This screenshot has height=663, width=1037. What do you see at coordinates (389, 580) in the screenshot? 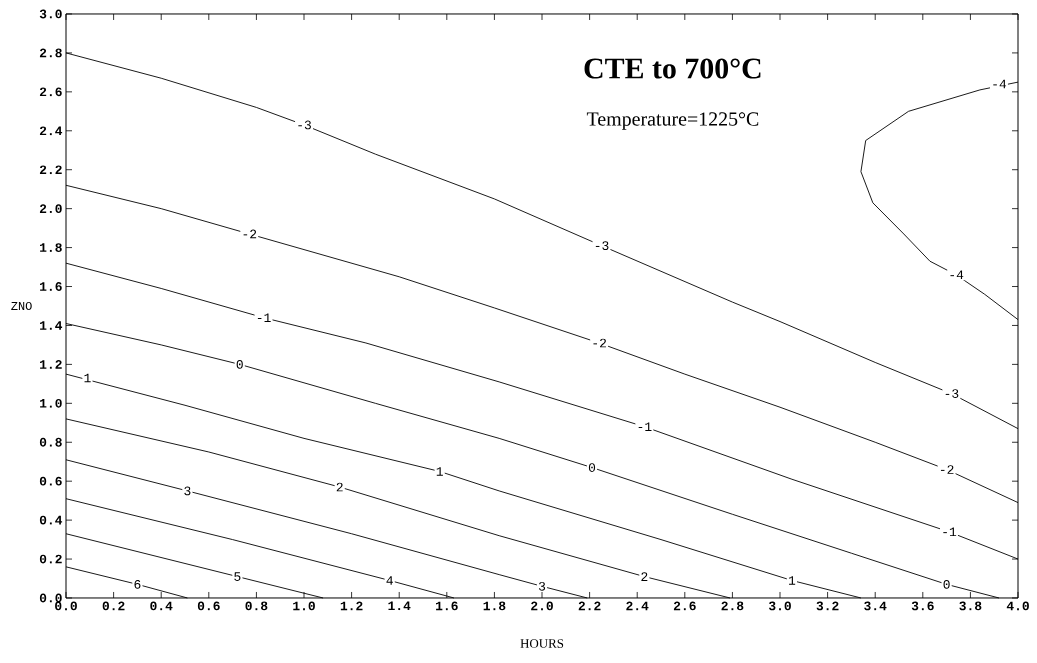
I see `annotation: 4` at bounding box center [389, 580].